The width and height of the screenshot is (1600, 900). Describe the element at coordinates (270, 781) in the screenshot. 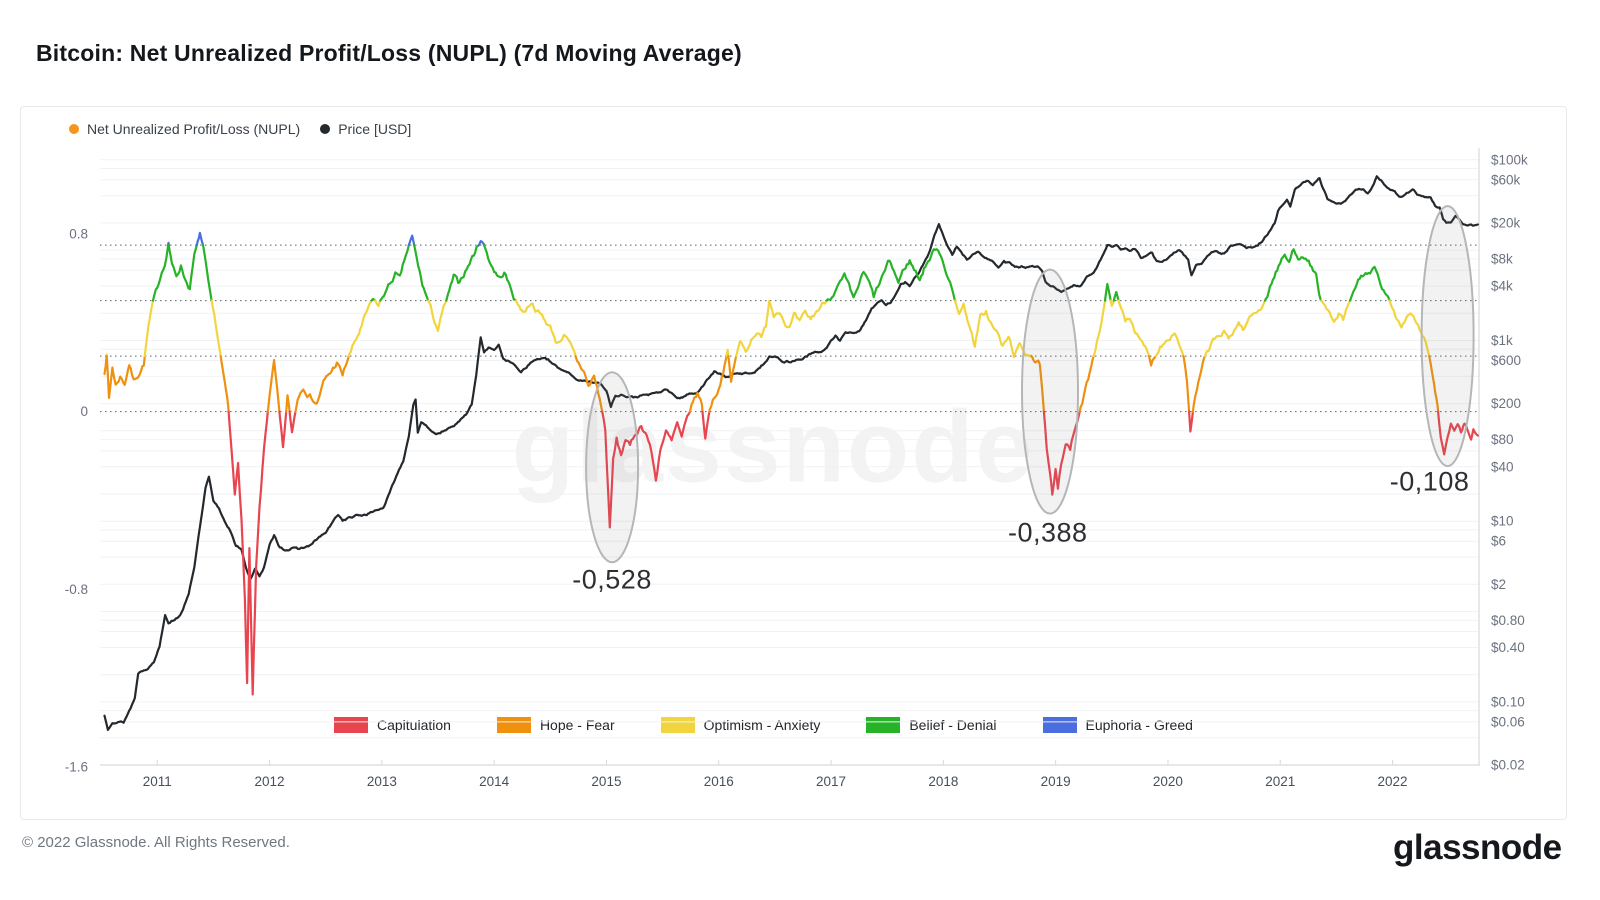

I see `x-tick-label: 2012` at that location.